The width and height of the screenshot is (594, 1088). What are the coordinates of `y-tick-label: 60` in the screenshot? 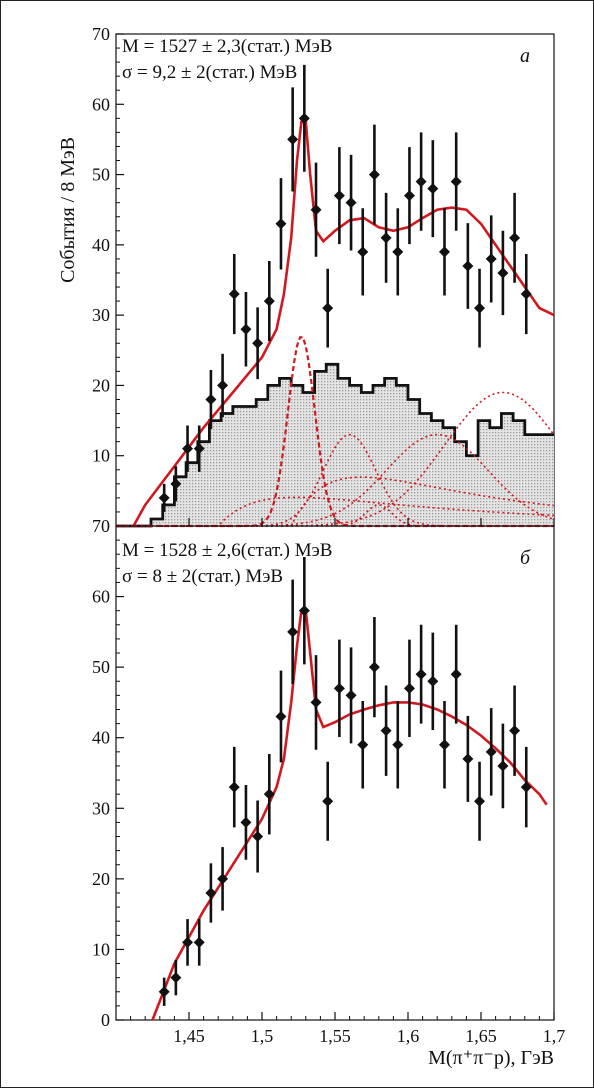 It's located at (101, 104).